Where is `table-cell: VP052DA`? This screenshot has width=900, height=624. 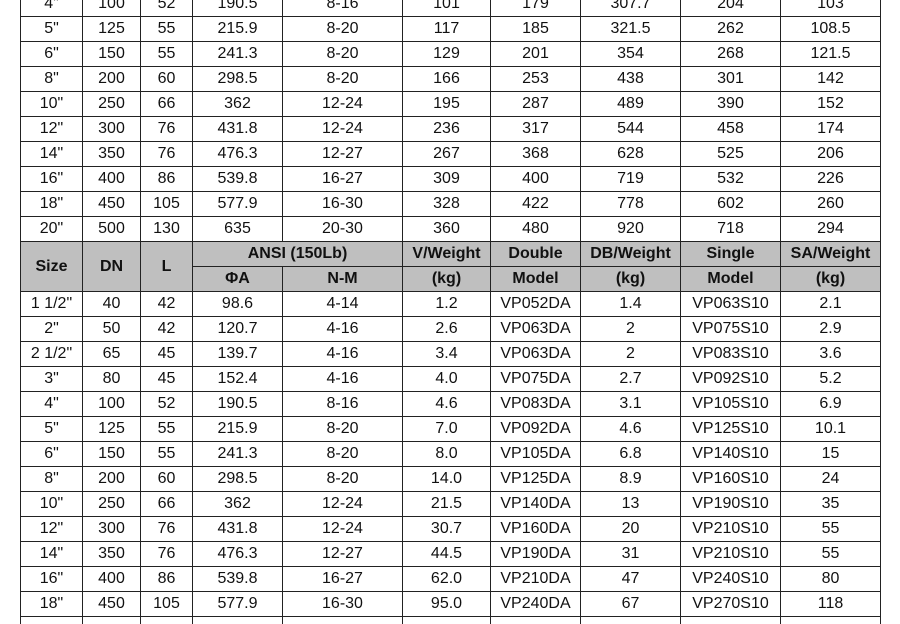 table-cell: VP052DA is located at coordinates (535, 304).